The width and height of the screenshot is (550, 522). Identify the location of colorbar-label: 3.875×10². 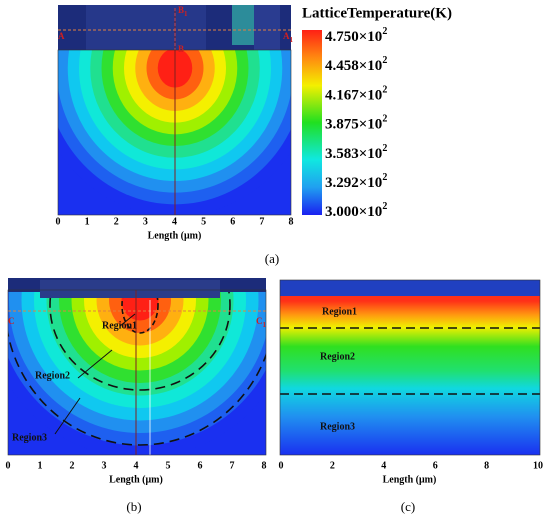
(356, 123).